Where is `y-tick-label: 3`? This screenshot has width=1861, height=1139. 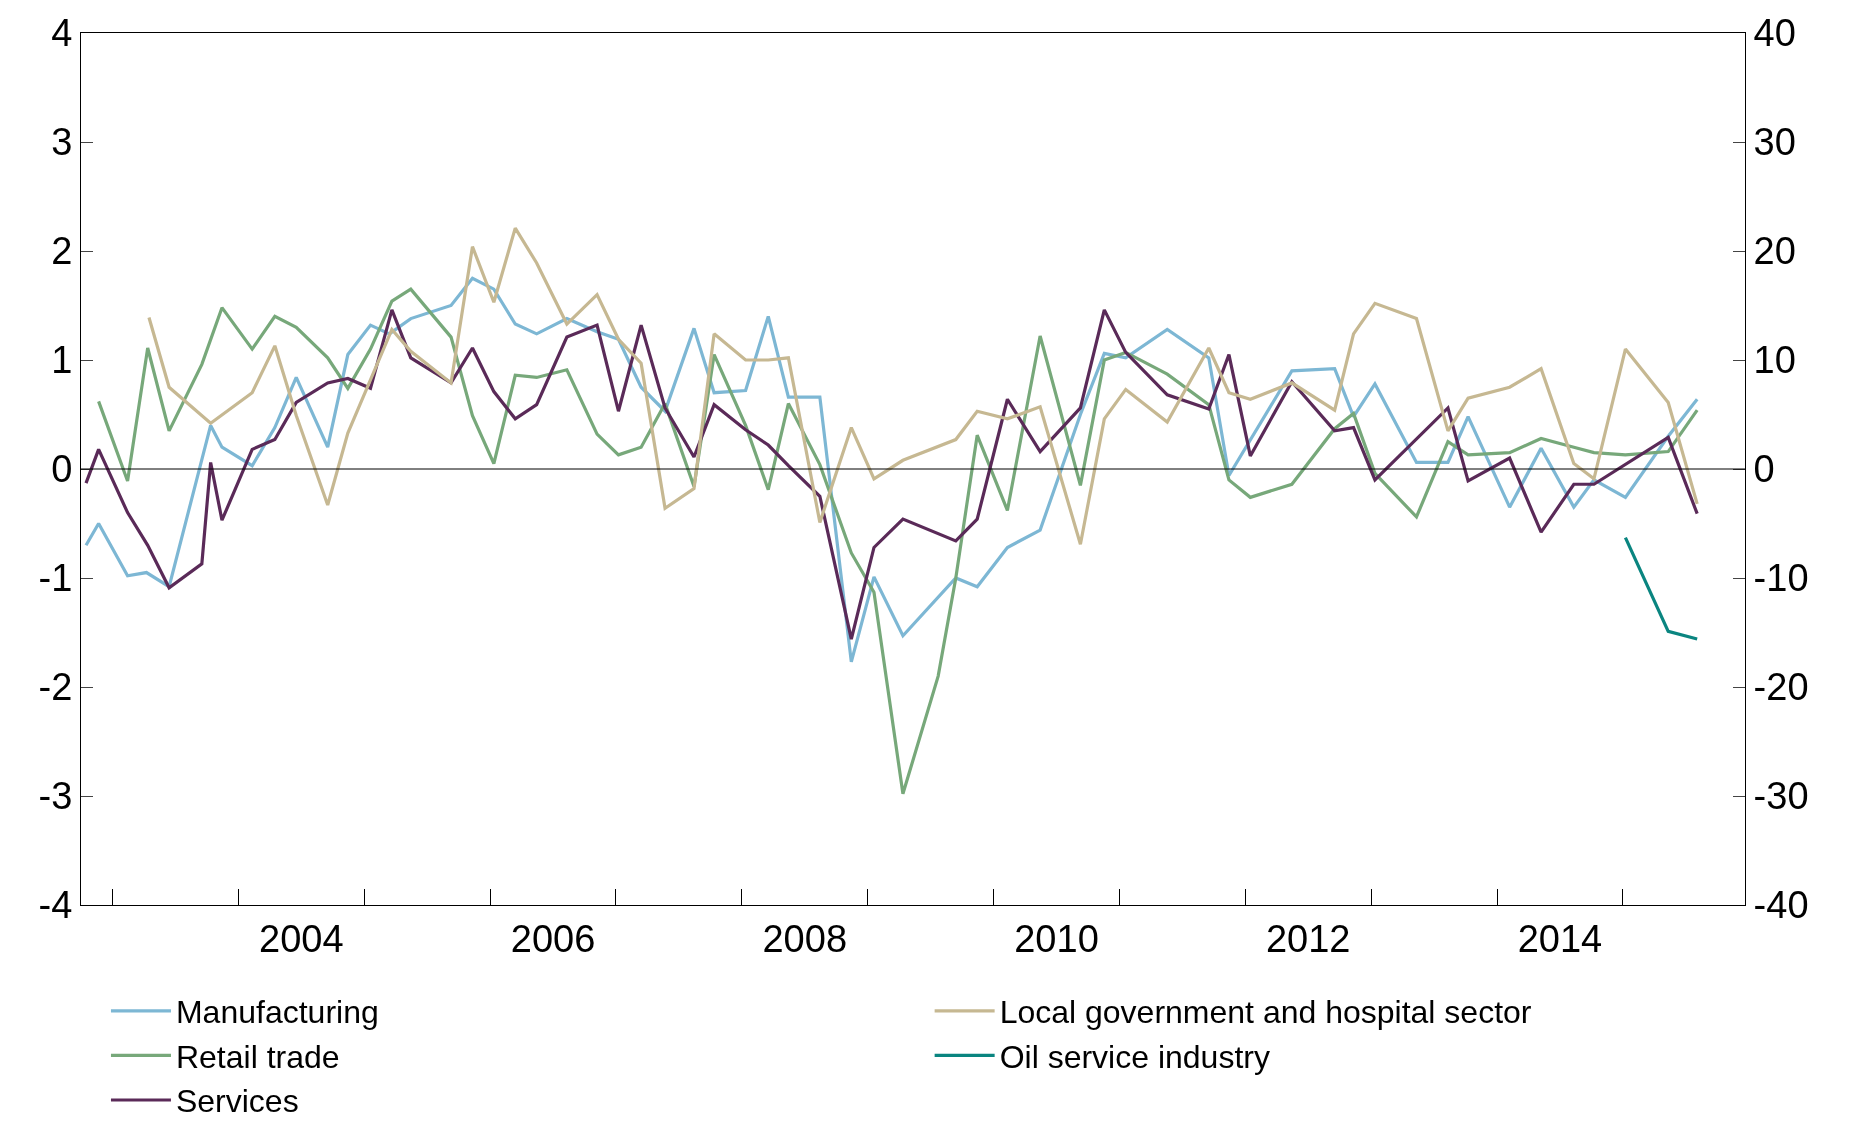 y-tick-label: 3 is located at coordinates (62, 142).